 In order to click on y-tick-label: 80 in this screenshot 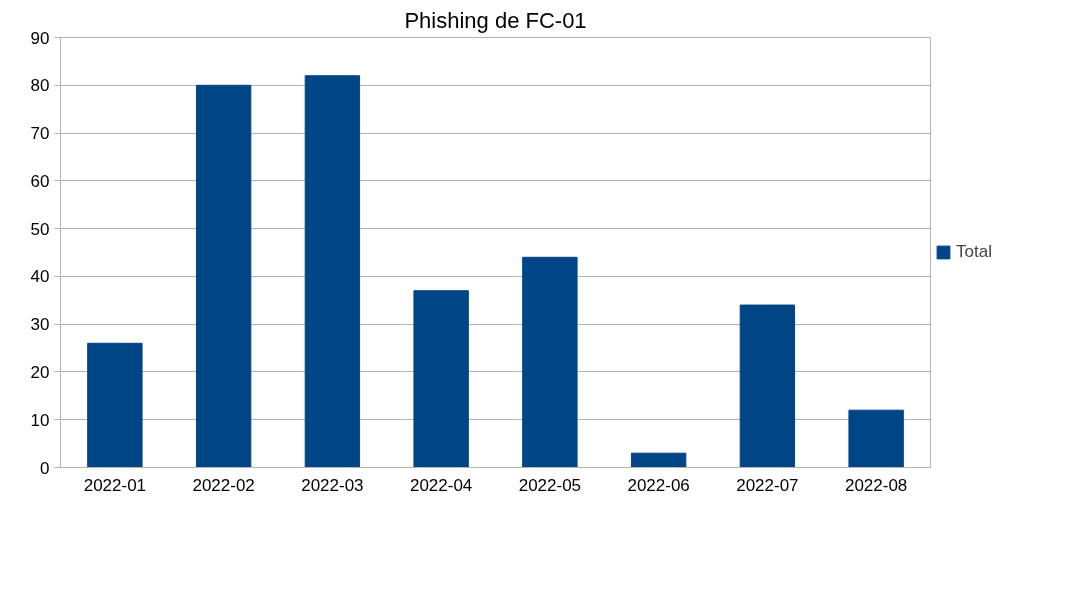, I will do `click(40, 86)`.